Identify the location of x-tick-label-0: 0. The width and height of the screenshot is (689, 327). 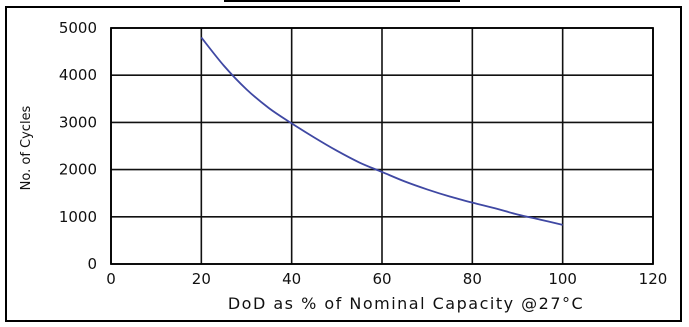
(111, 279).